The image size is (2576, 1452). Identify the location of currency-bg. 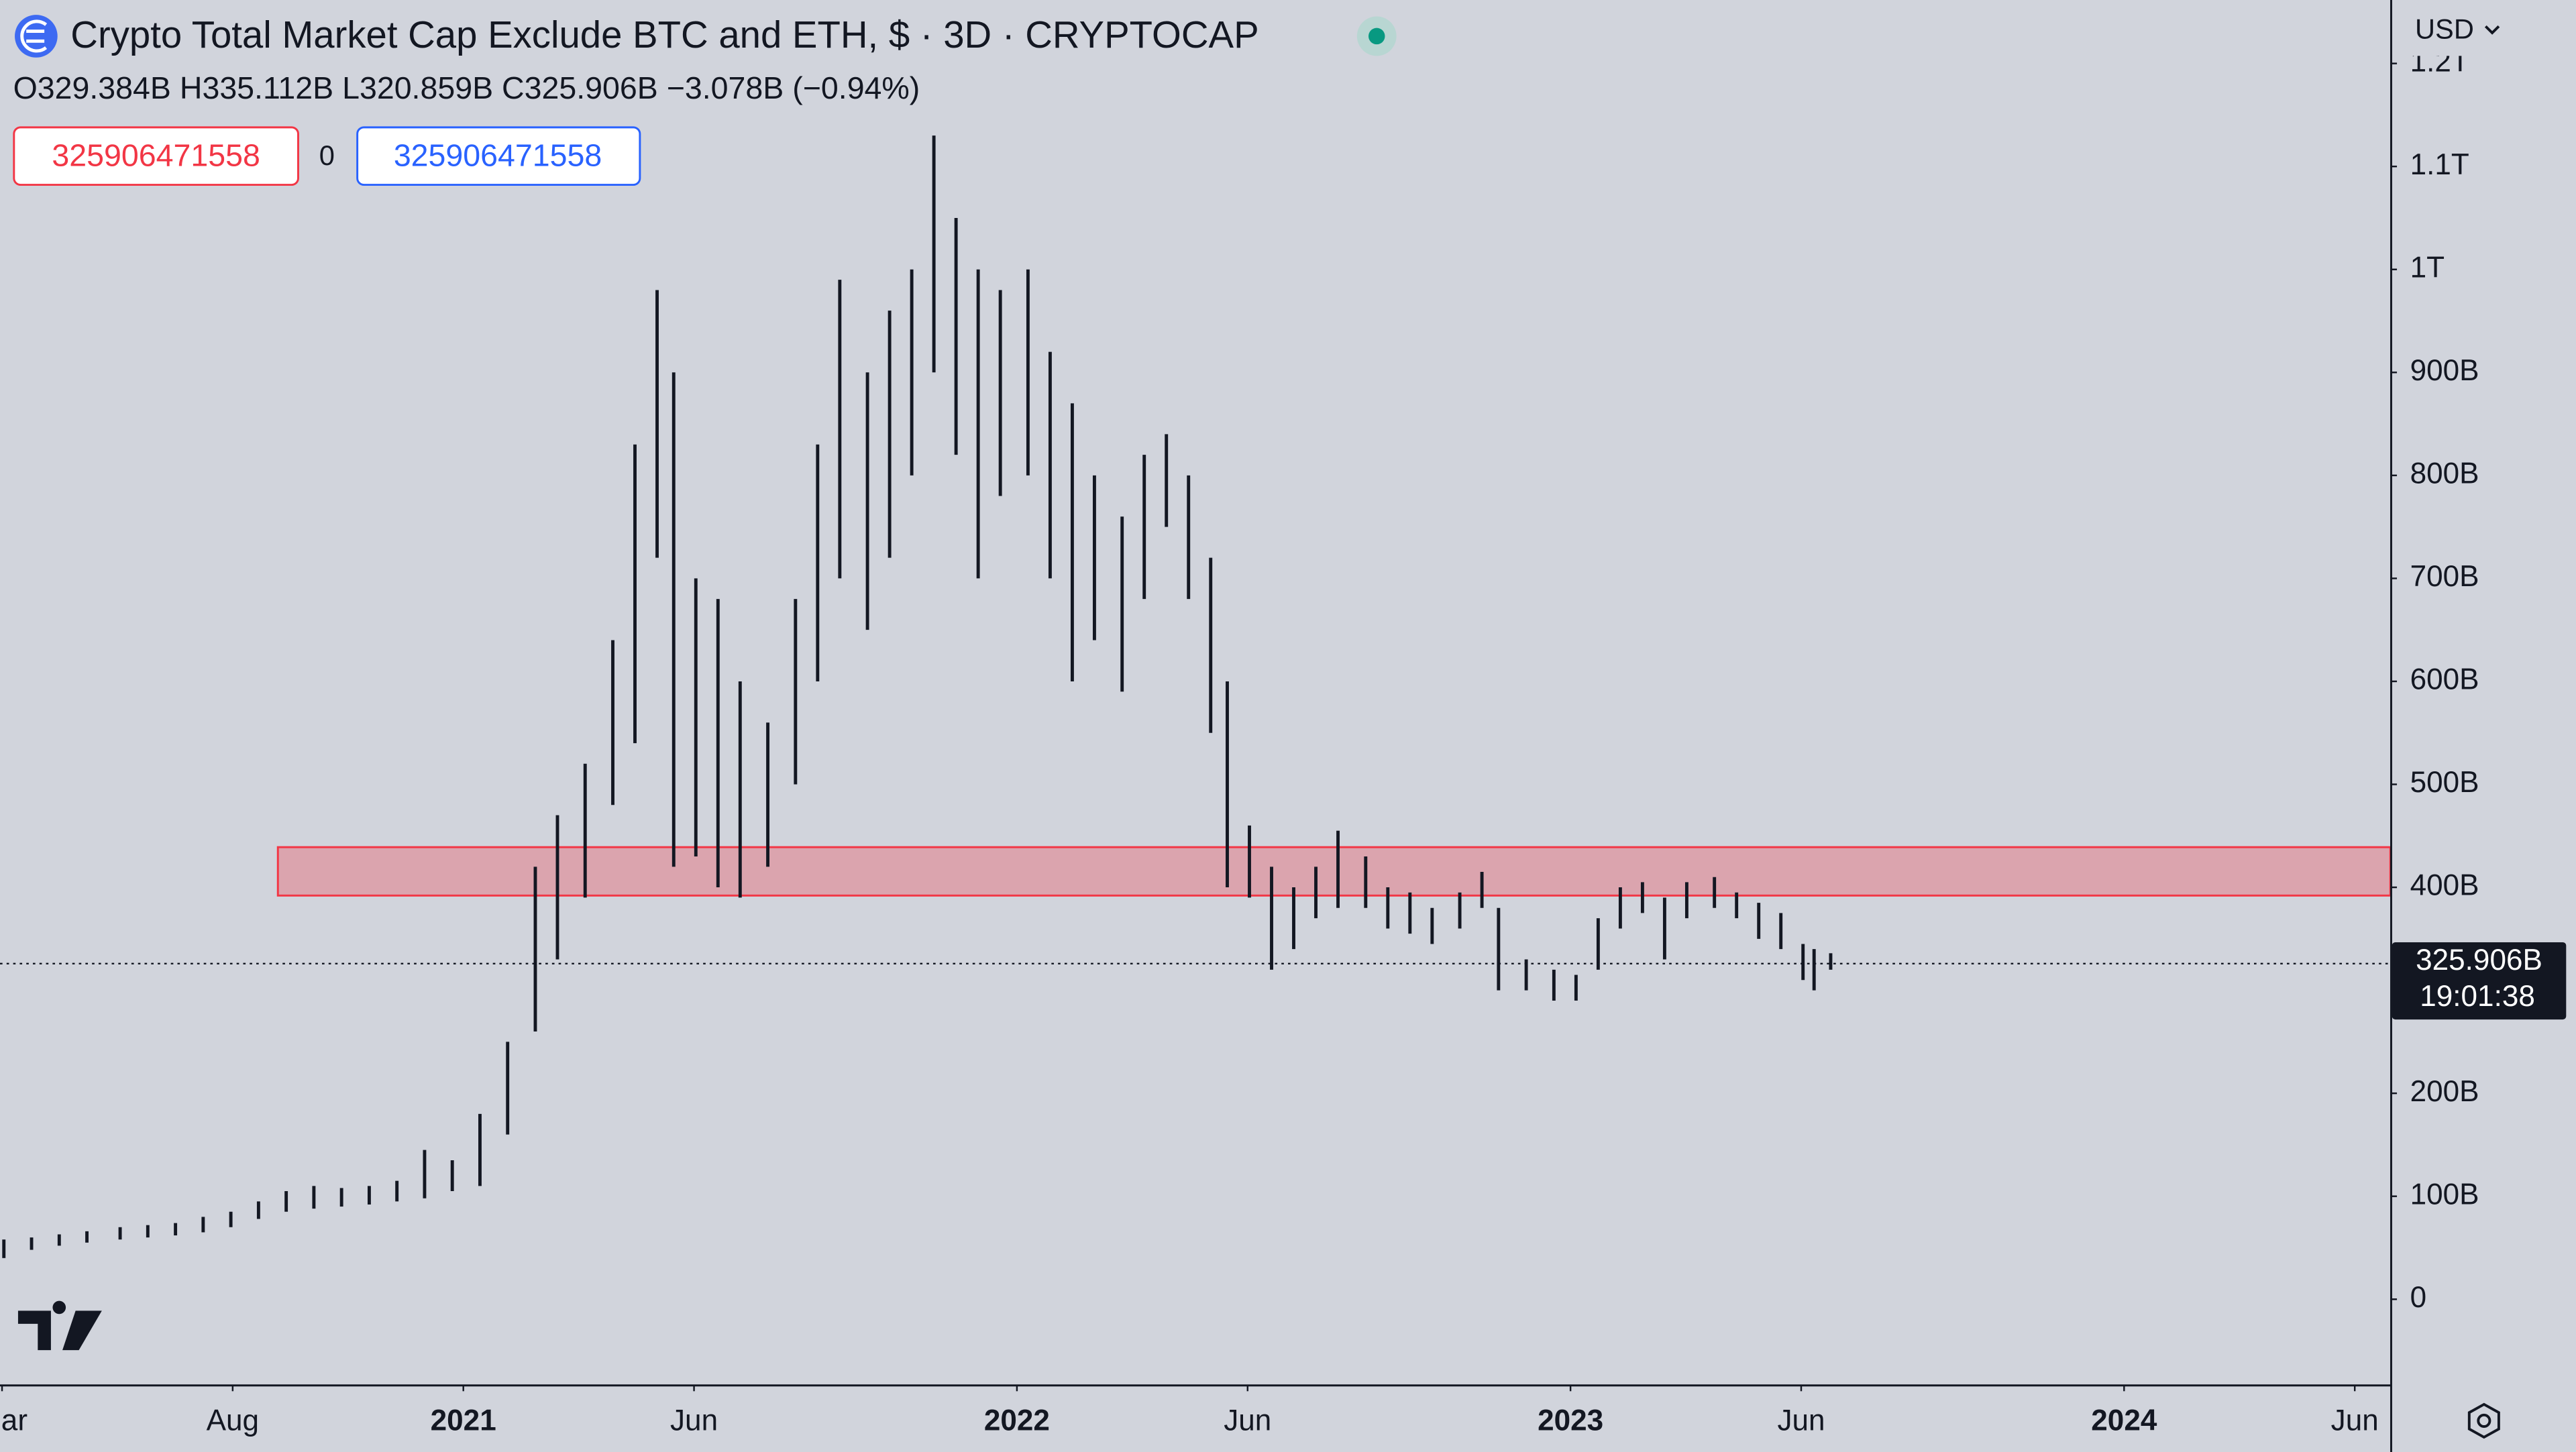
(2484, 31).